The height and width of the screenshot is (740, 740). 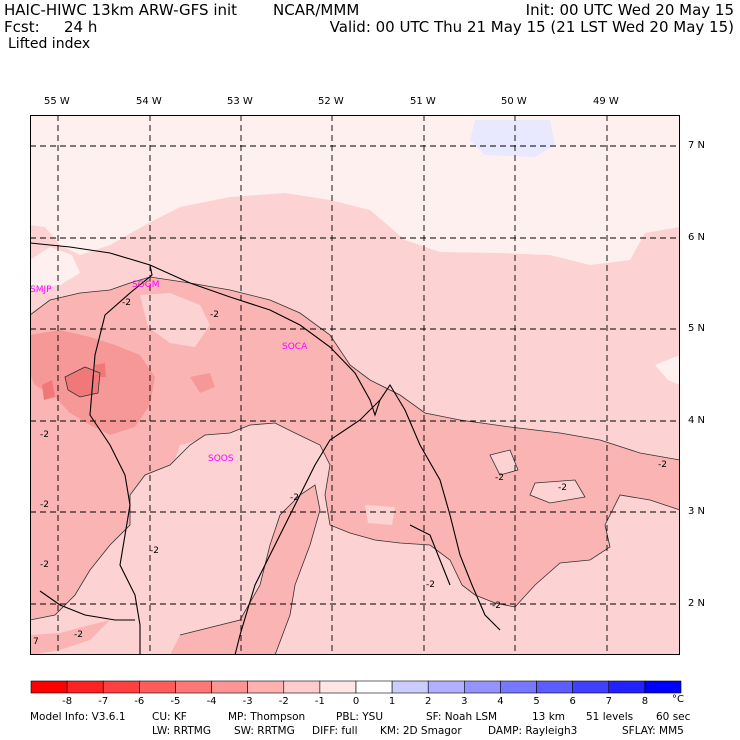 I want to click on fill-plus1-region, so click(x=512, y=138).